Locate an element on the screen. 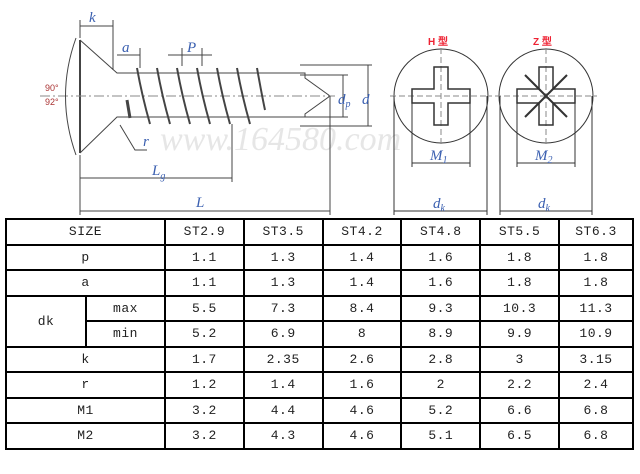  header-size-col: ST6.3 is located at coordinates (596, 232).